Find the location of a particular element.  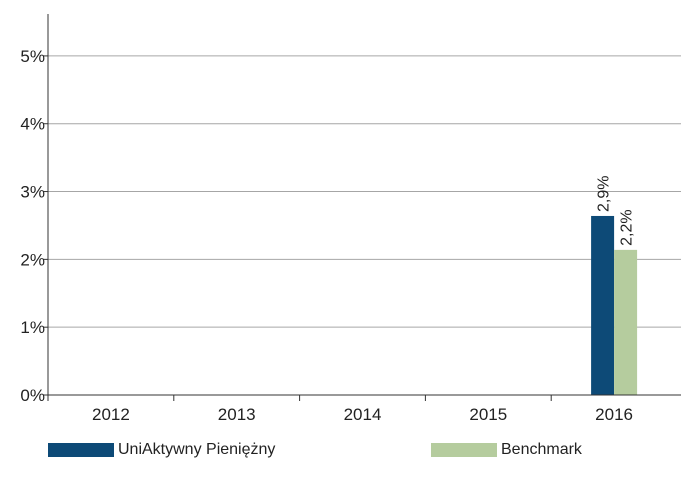

legend-item-benchmark: Benchmark is located at coordinates (506, 450).